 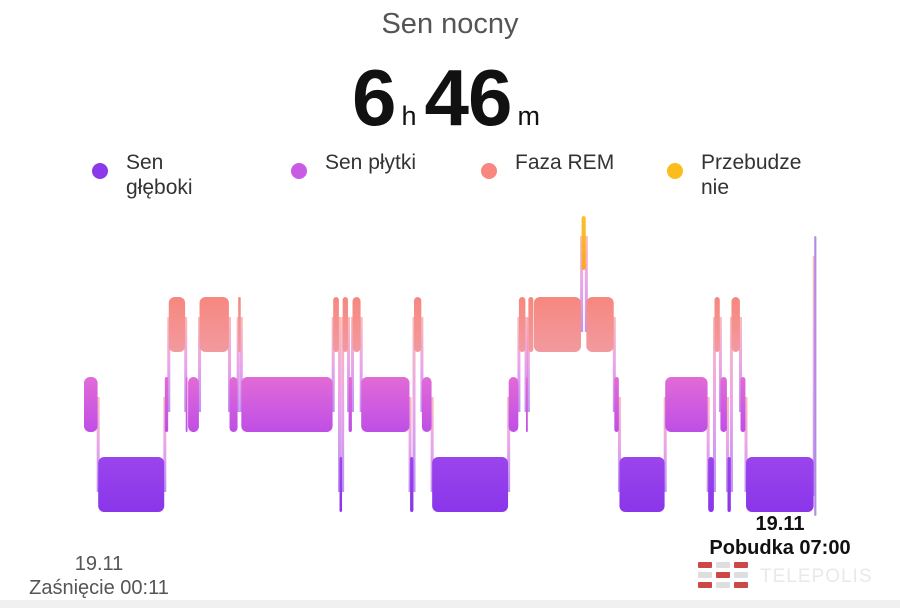 I want to click on legend-label-awake: Przebudzenie, so click(x=751, y=175).